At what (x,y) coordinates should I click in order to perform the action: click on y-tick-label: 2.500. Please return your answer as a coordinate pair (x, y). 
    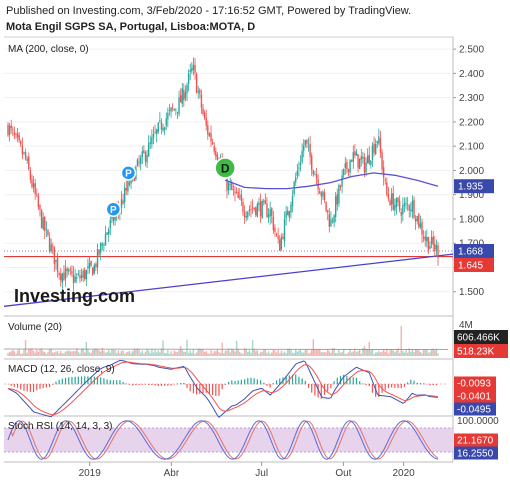
    Looking at the image, I should click on (471, 50).